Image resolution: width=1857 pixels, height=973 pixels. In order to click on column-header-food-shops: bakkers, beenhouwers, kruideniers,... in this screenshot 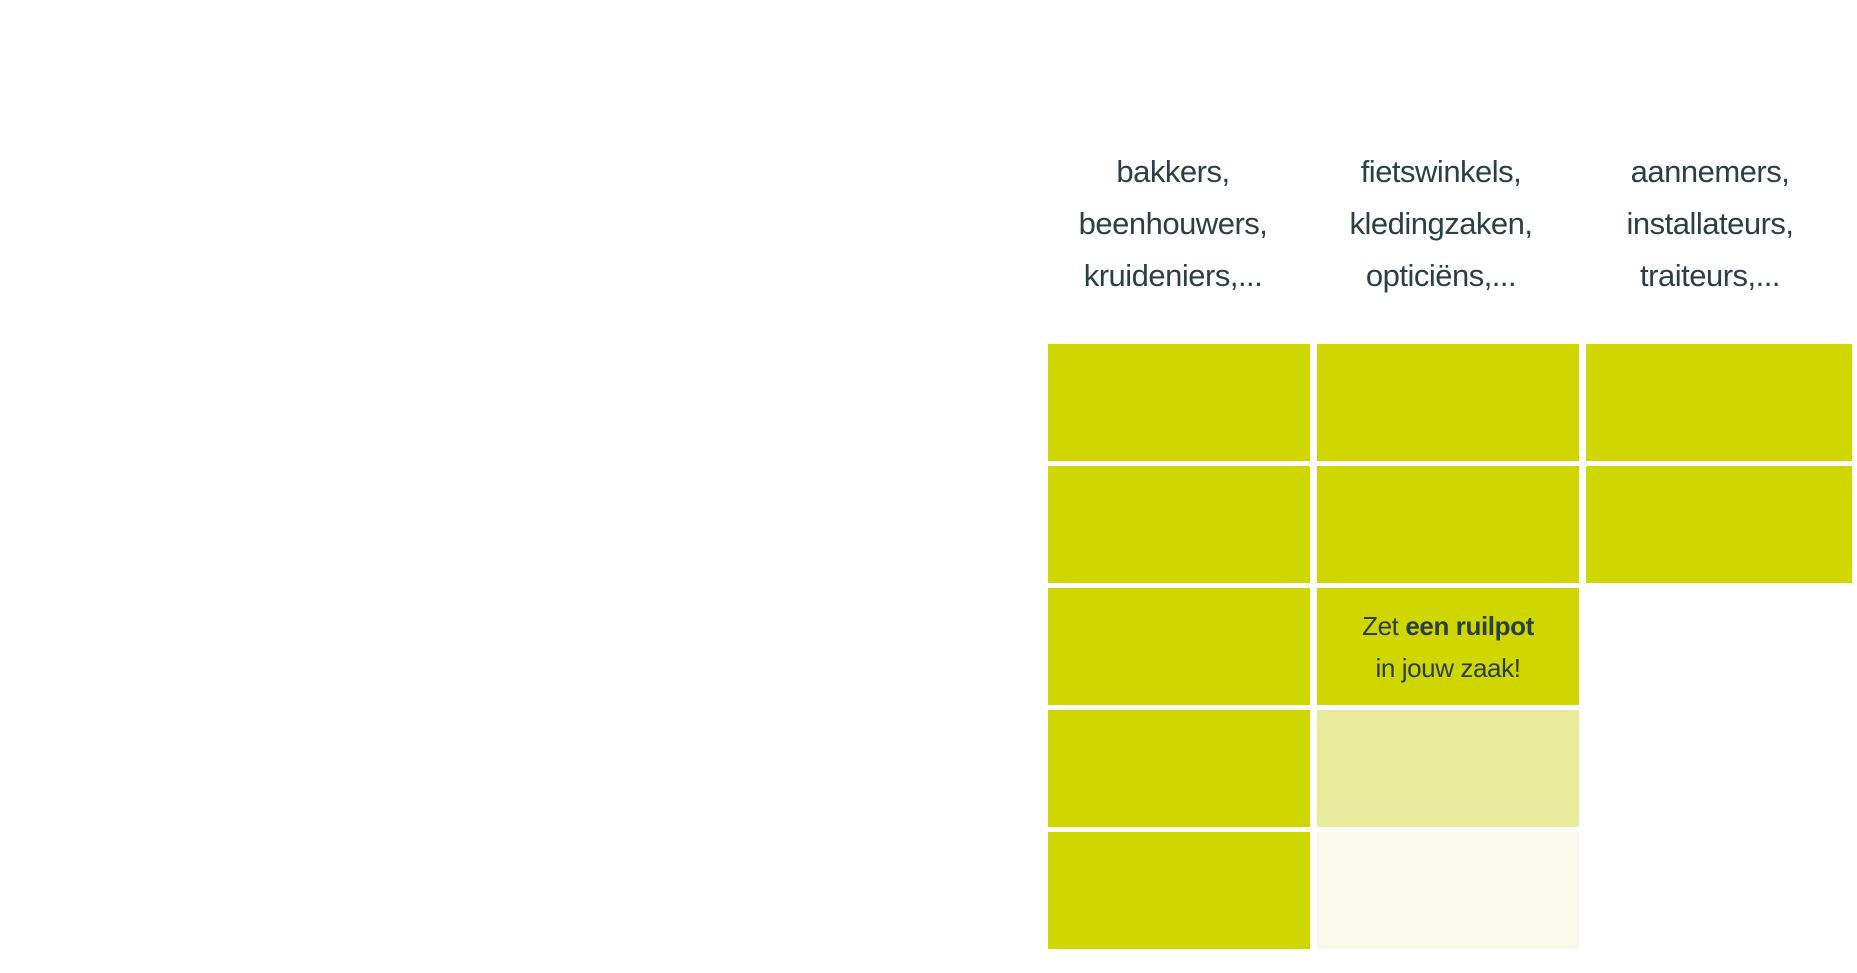, I will do `click(1173, 224)`.